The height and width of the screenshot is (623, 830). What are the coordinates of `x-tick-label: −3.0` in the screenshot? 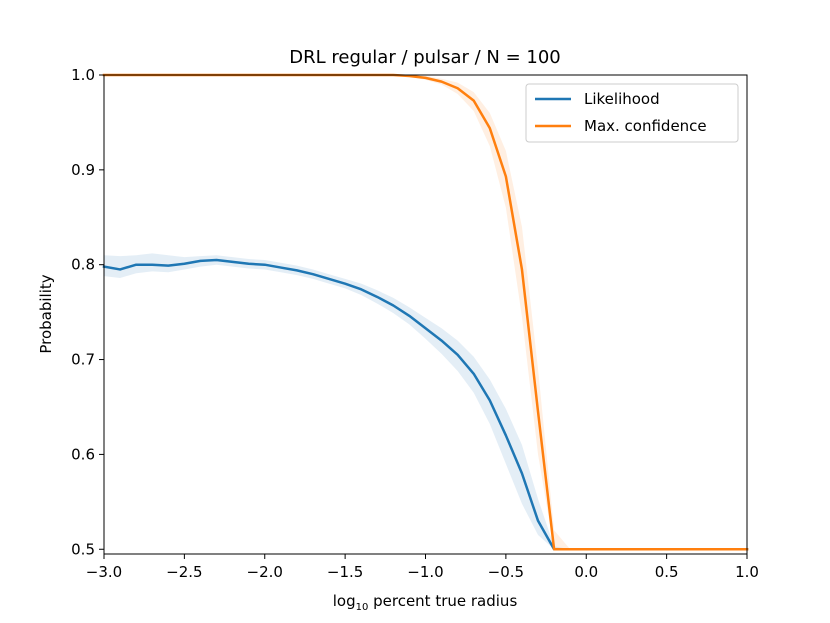 It's located at (104, 572).